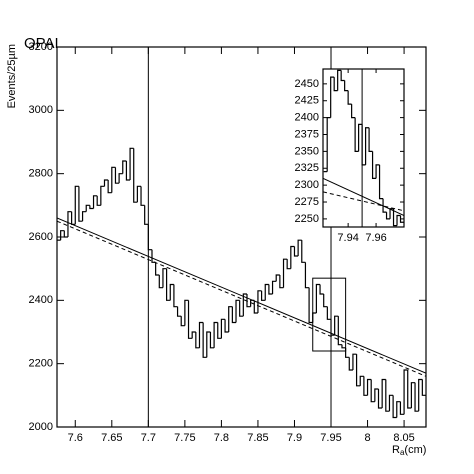  Describe the element at coordinates (307, 101) in the screenshot. I see `y-tick-label: 2425` at that location.